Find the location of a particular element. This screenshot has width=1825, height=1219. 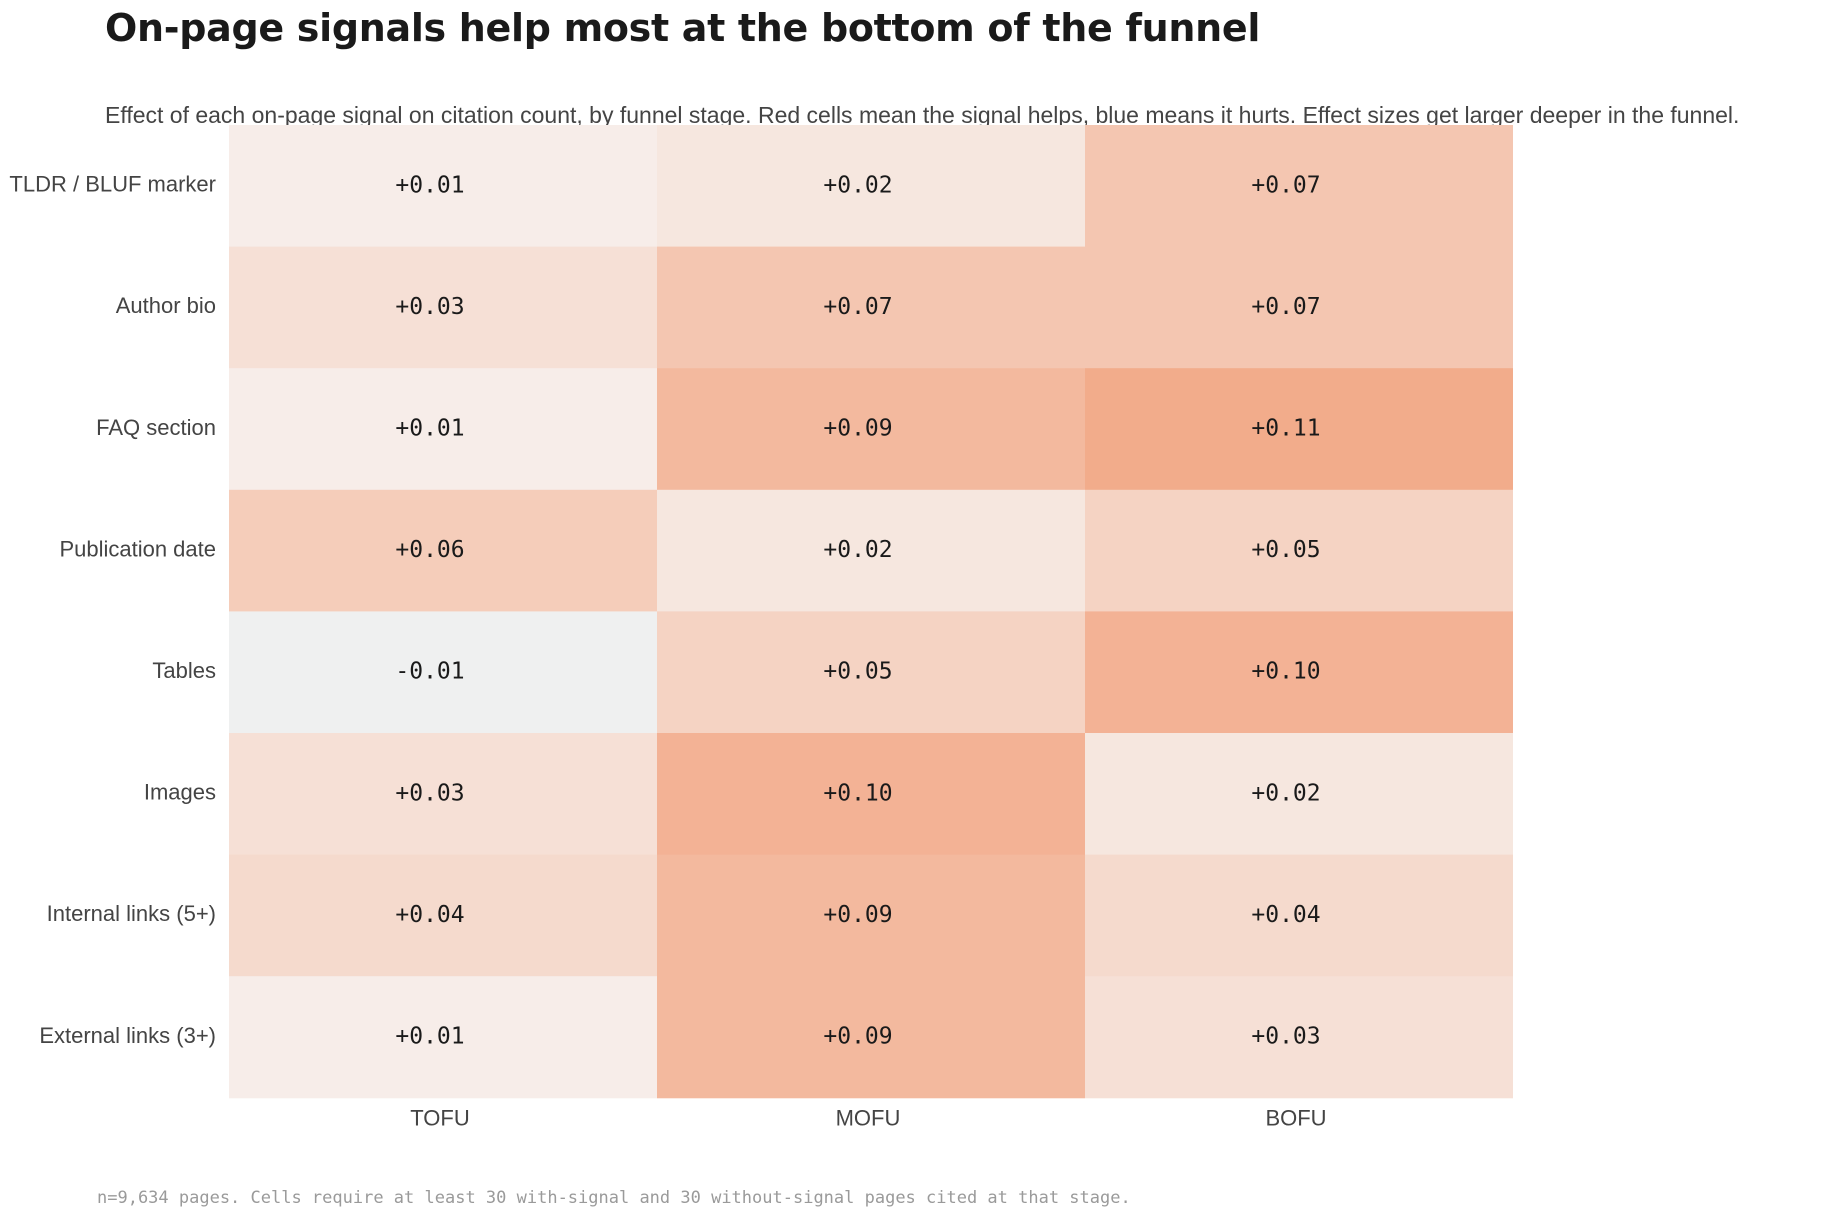

column-labels: TOFU MOFU BOFU is located at coordinates (868, 1118).